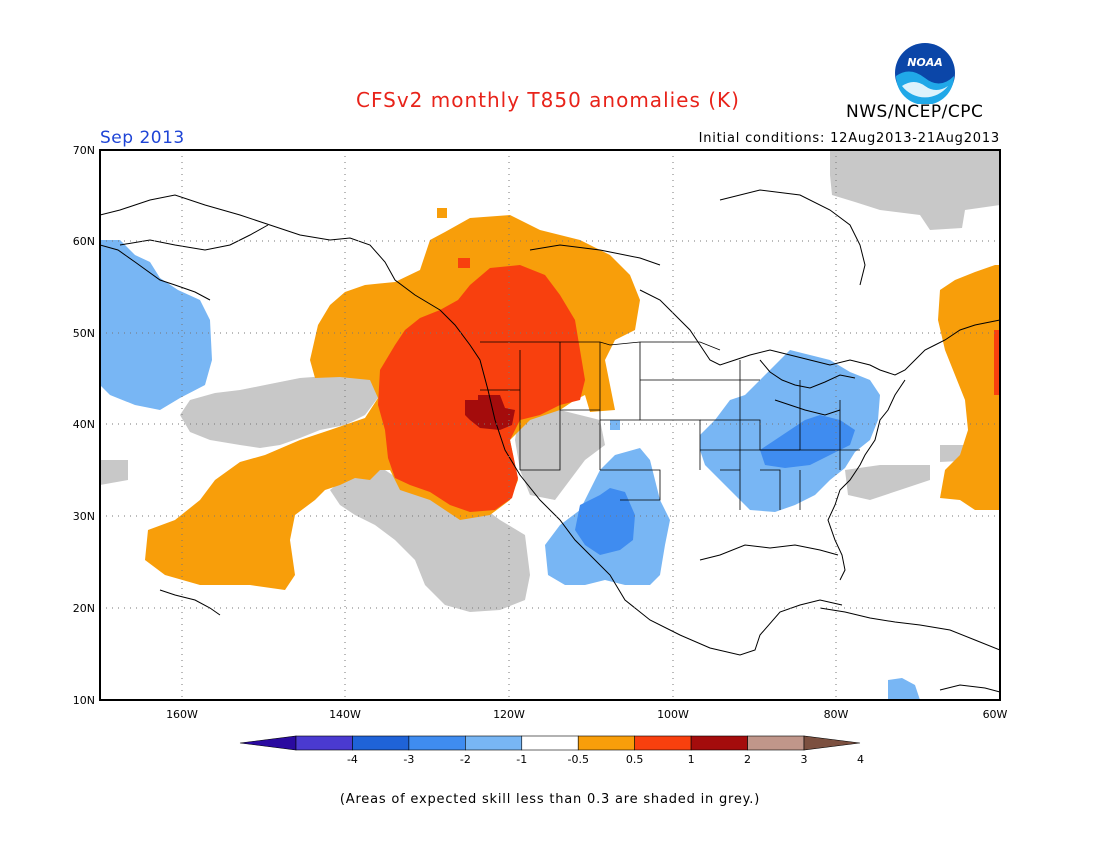  What do you see at coordinates (586, 714) in the screenshot?
I see `lon-labels: 160W 140W 120W 100W 80W 60W` at bounding box center [586, 714].